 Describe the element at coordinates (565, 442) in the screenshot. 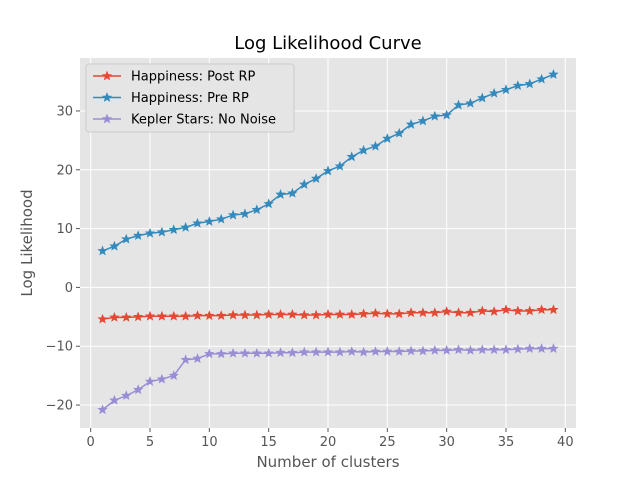

I see `x-tick-label: 40` at that location.